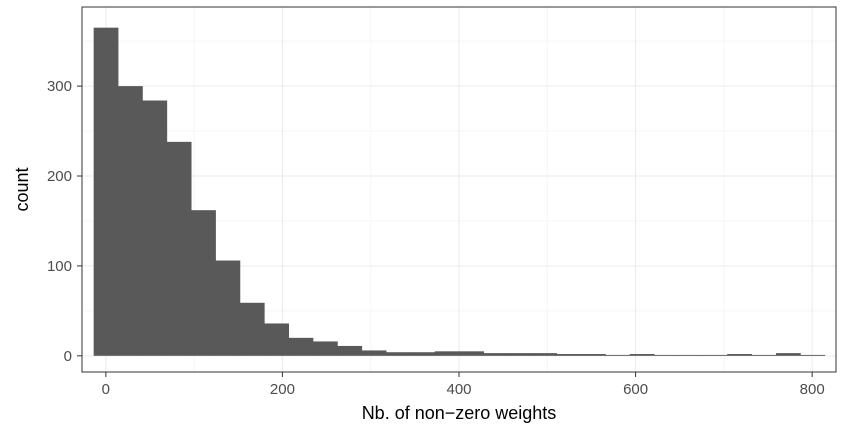  I want to click on x-tick-label: 400, so click(458, 389).